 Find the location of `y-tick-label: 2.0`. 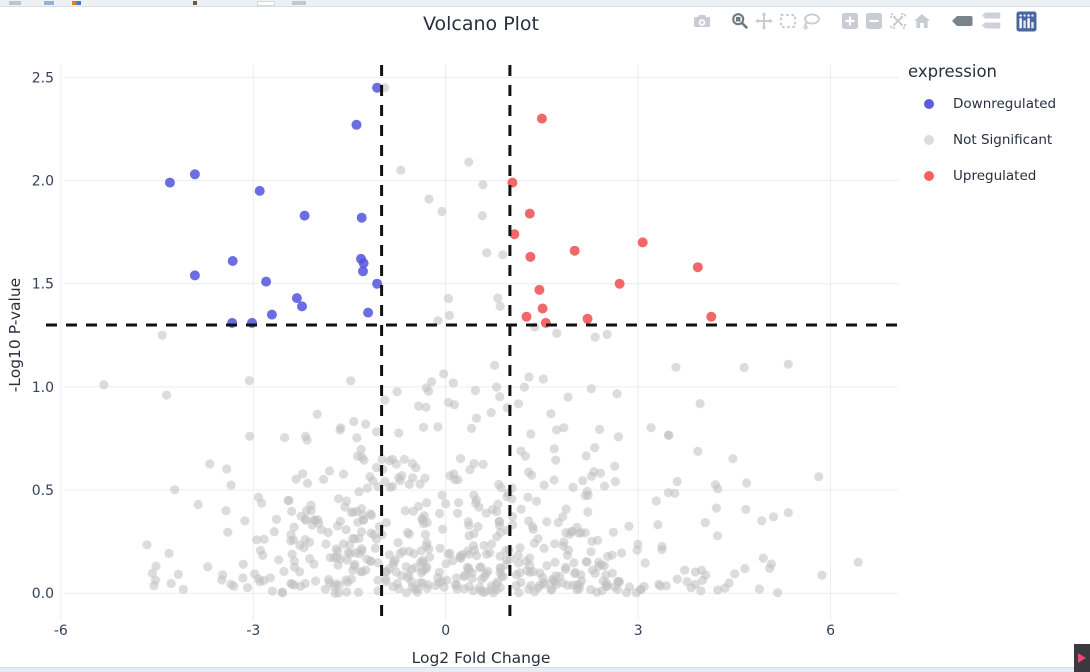

y-tick-label: 2.0 is located at coordinates (43, 182).